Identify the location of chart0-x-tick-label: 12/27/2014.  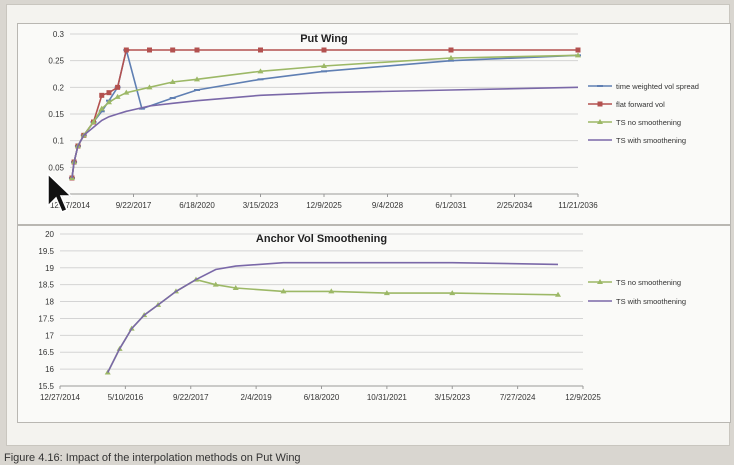
(70, 205).